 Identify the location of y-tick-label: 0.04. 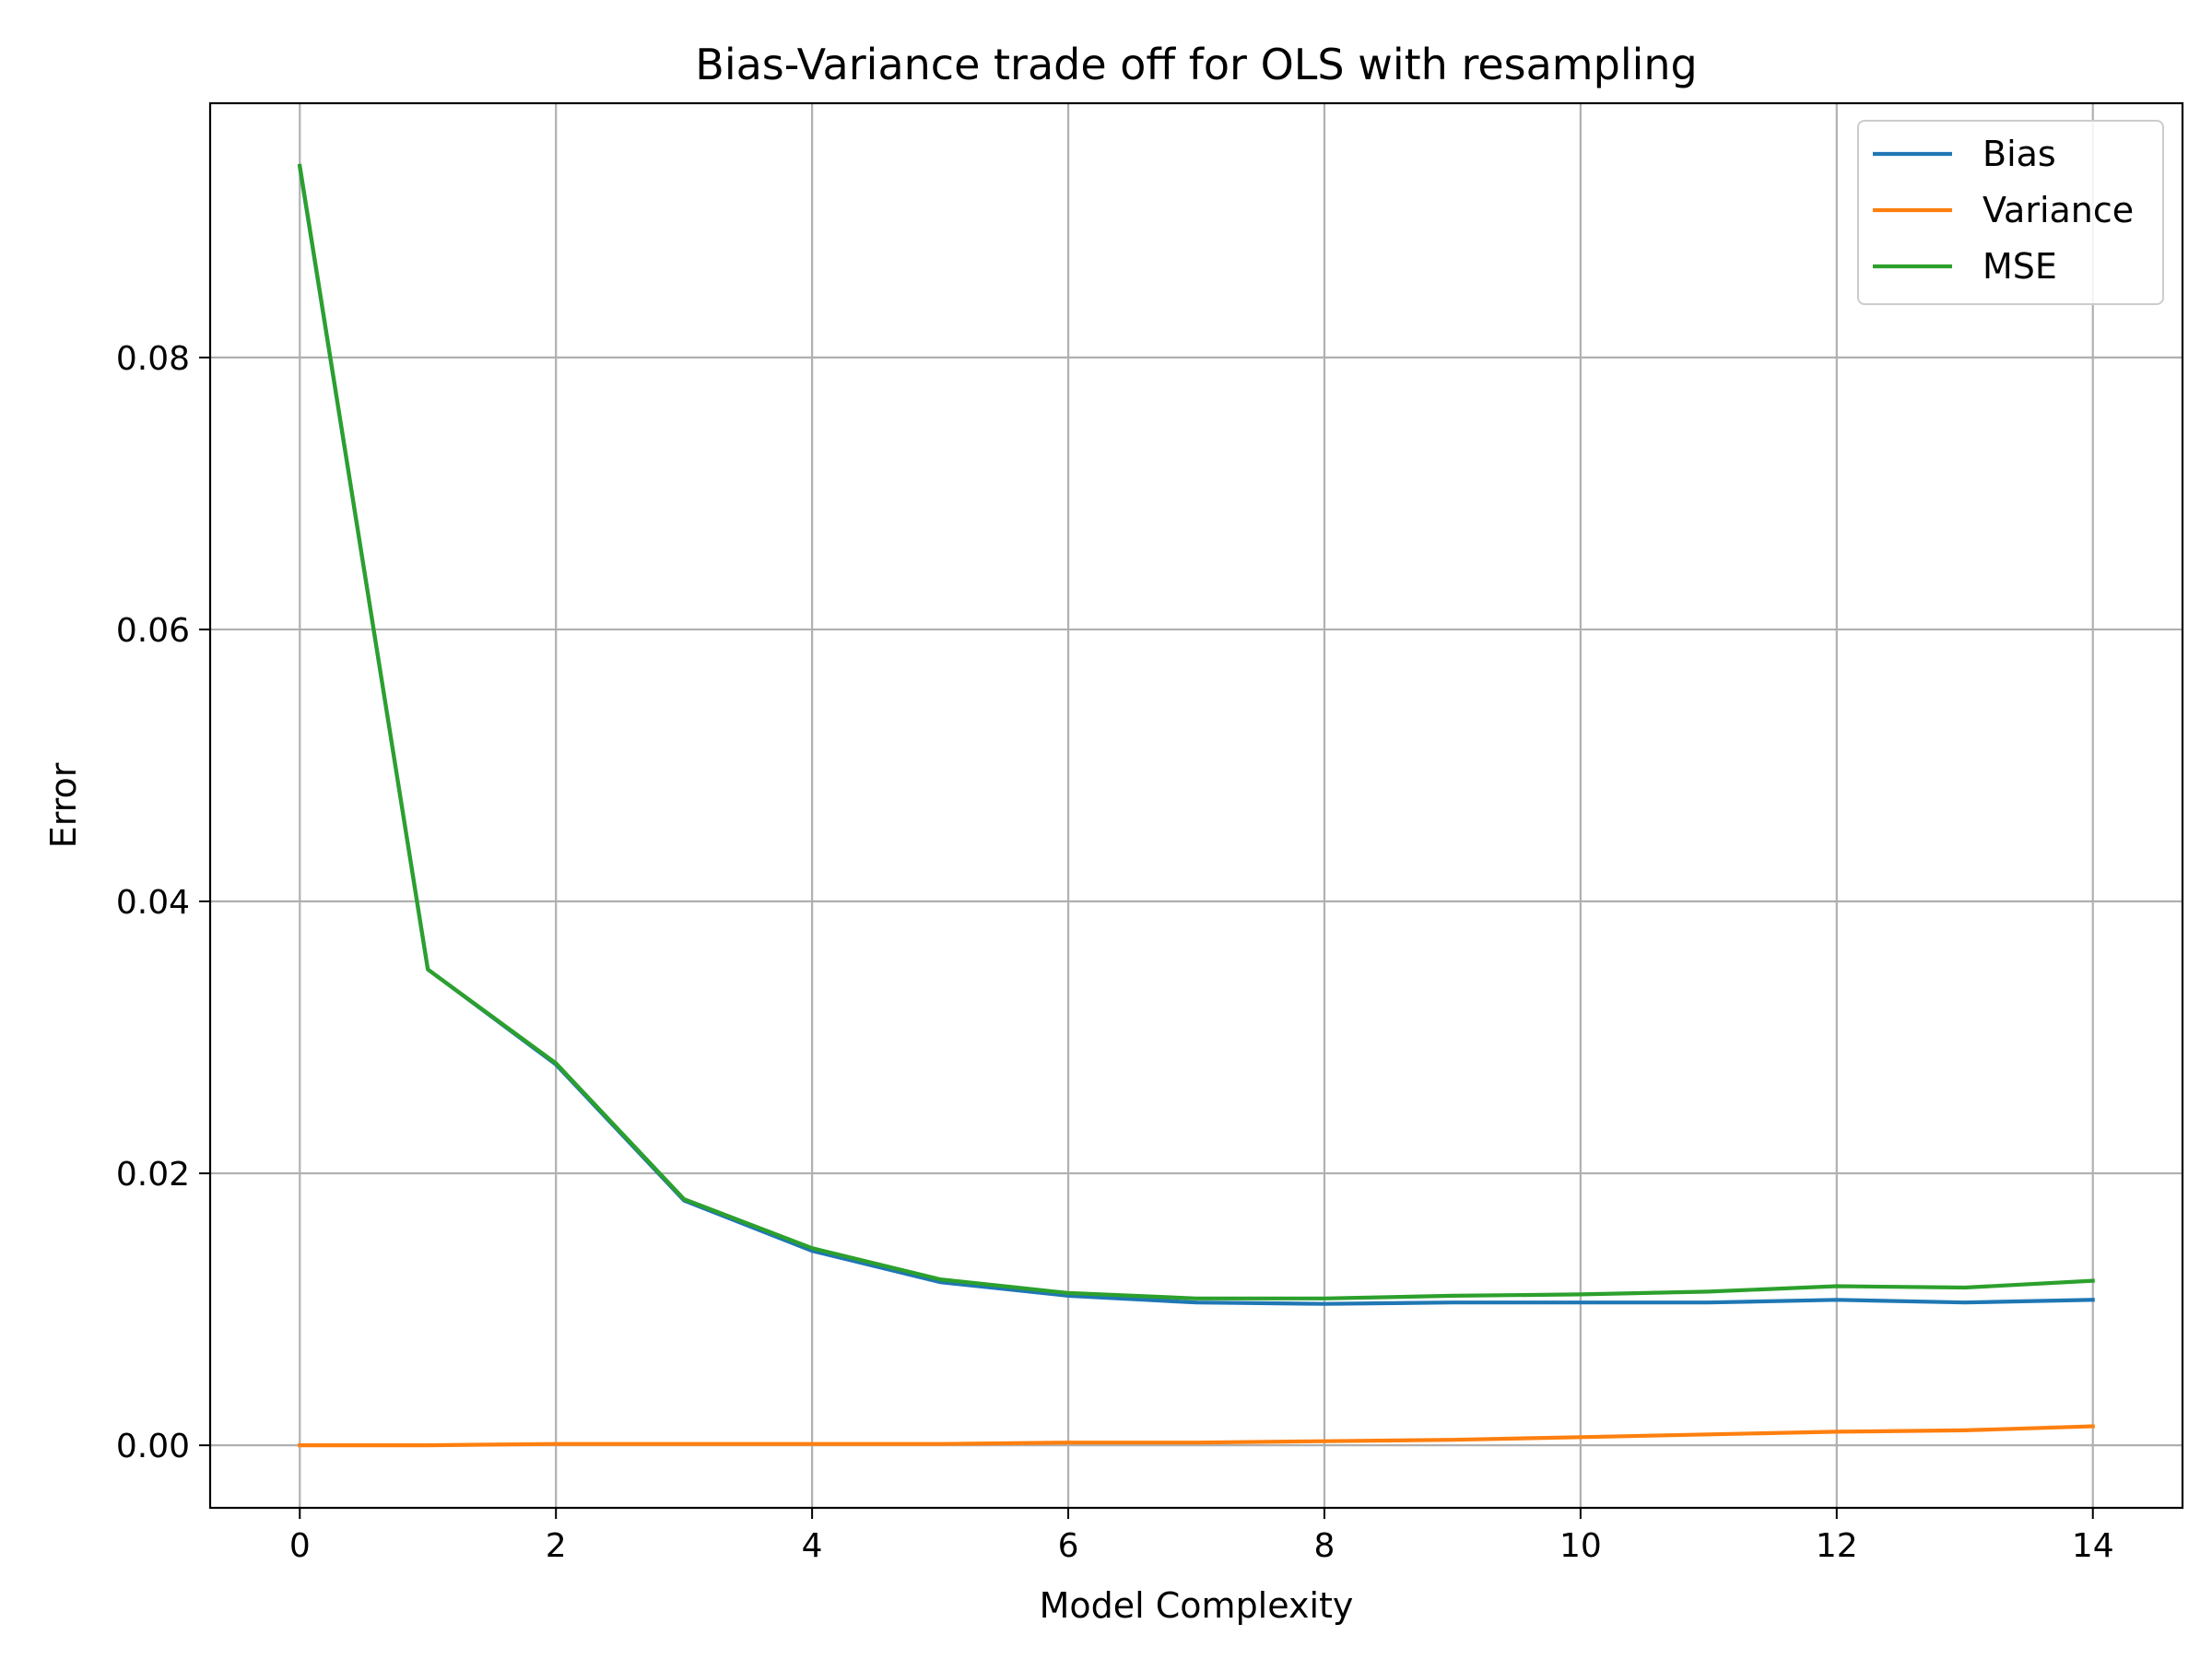
(153, 903).